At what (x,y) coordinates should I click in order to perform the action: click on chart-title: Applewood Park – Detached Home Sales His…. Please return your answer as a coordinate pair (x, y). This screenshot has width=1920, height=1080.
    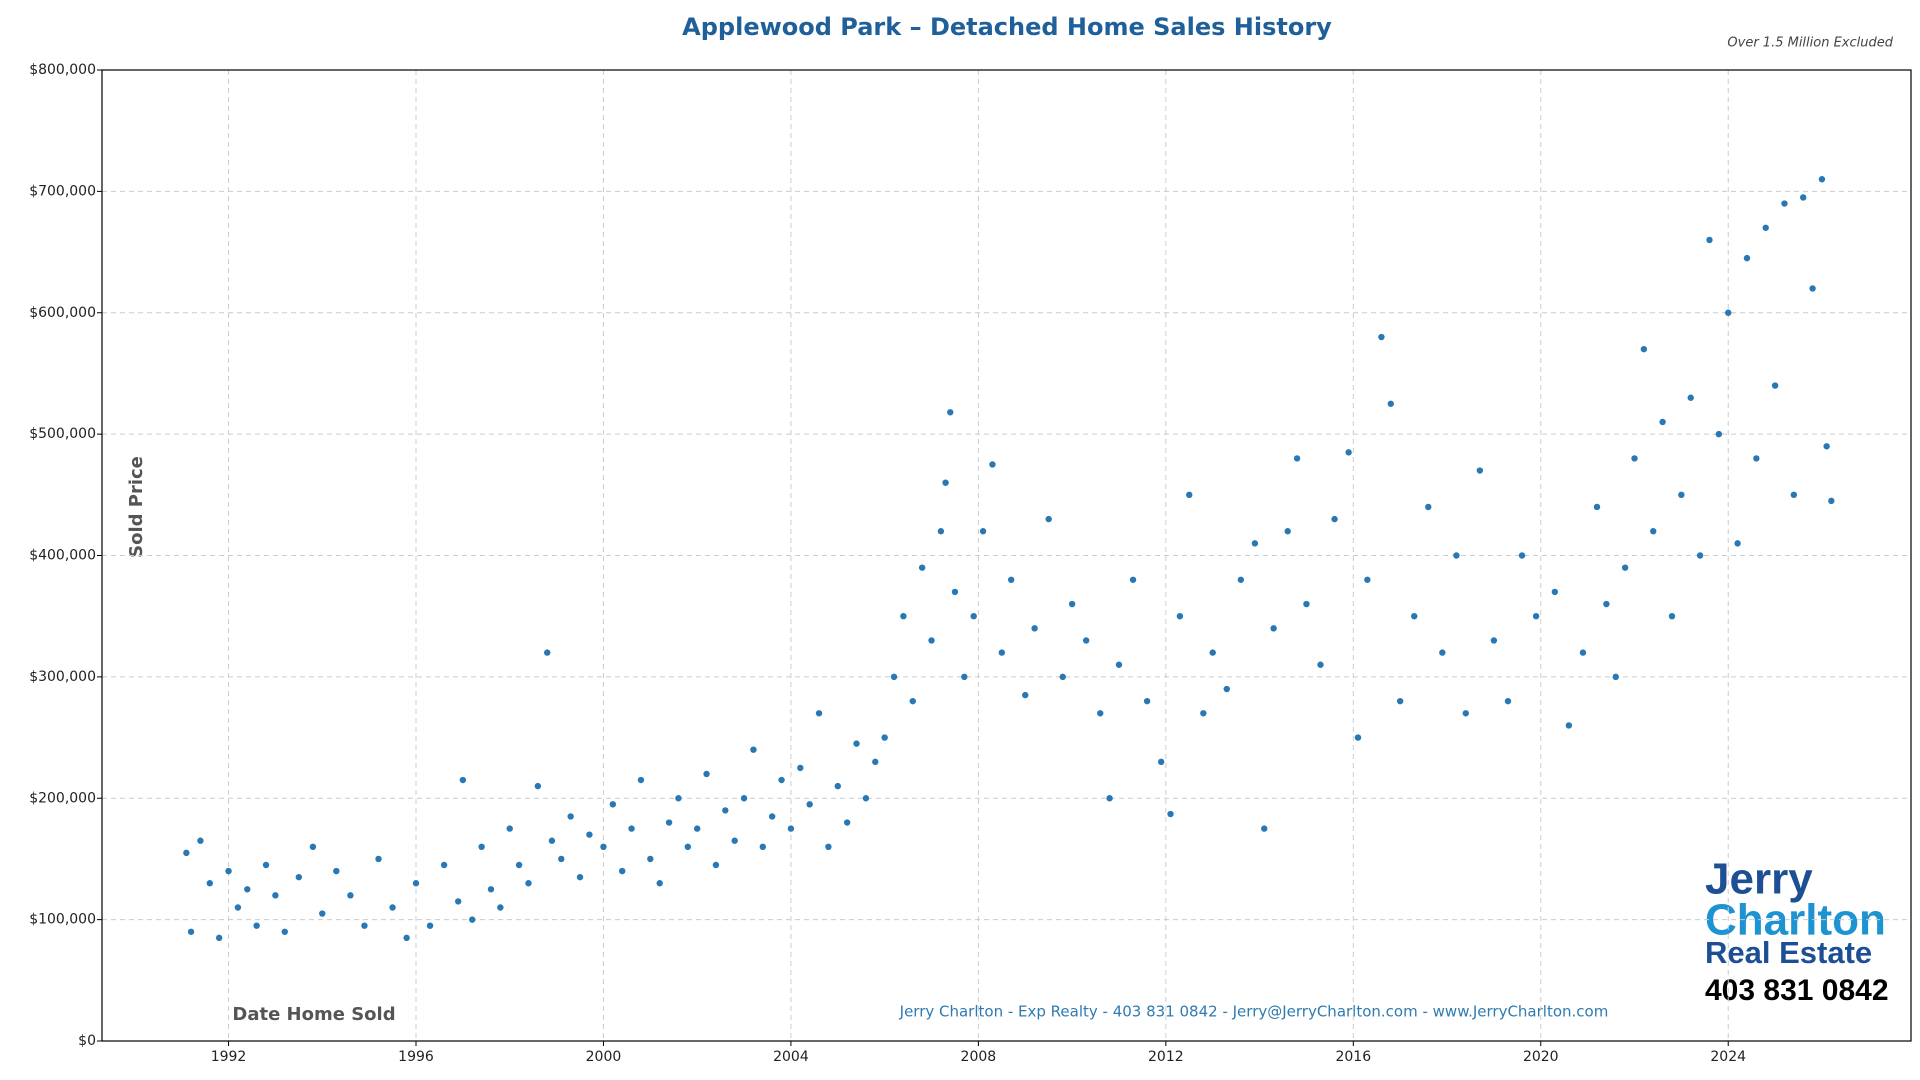
    Looking at the image, I should click on (1007, 27).